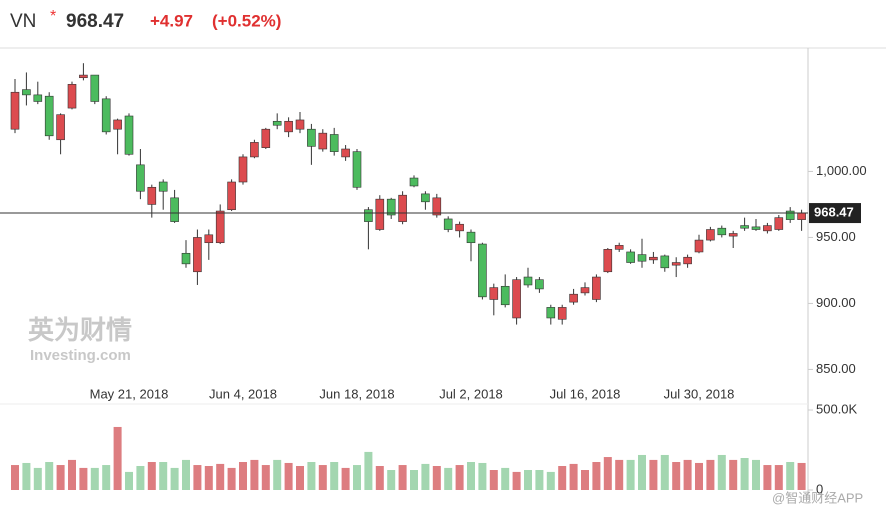  Describe the element at coordinates (834, 211) in the screenshot. I see `last-price-label: 968.47` at that location.